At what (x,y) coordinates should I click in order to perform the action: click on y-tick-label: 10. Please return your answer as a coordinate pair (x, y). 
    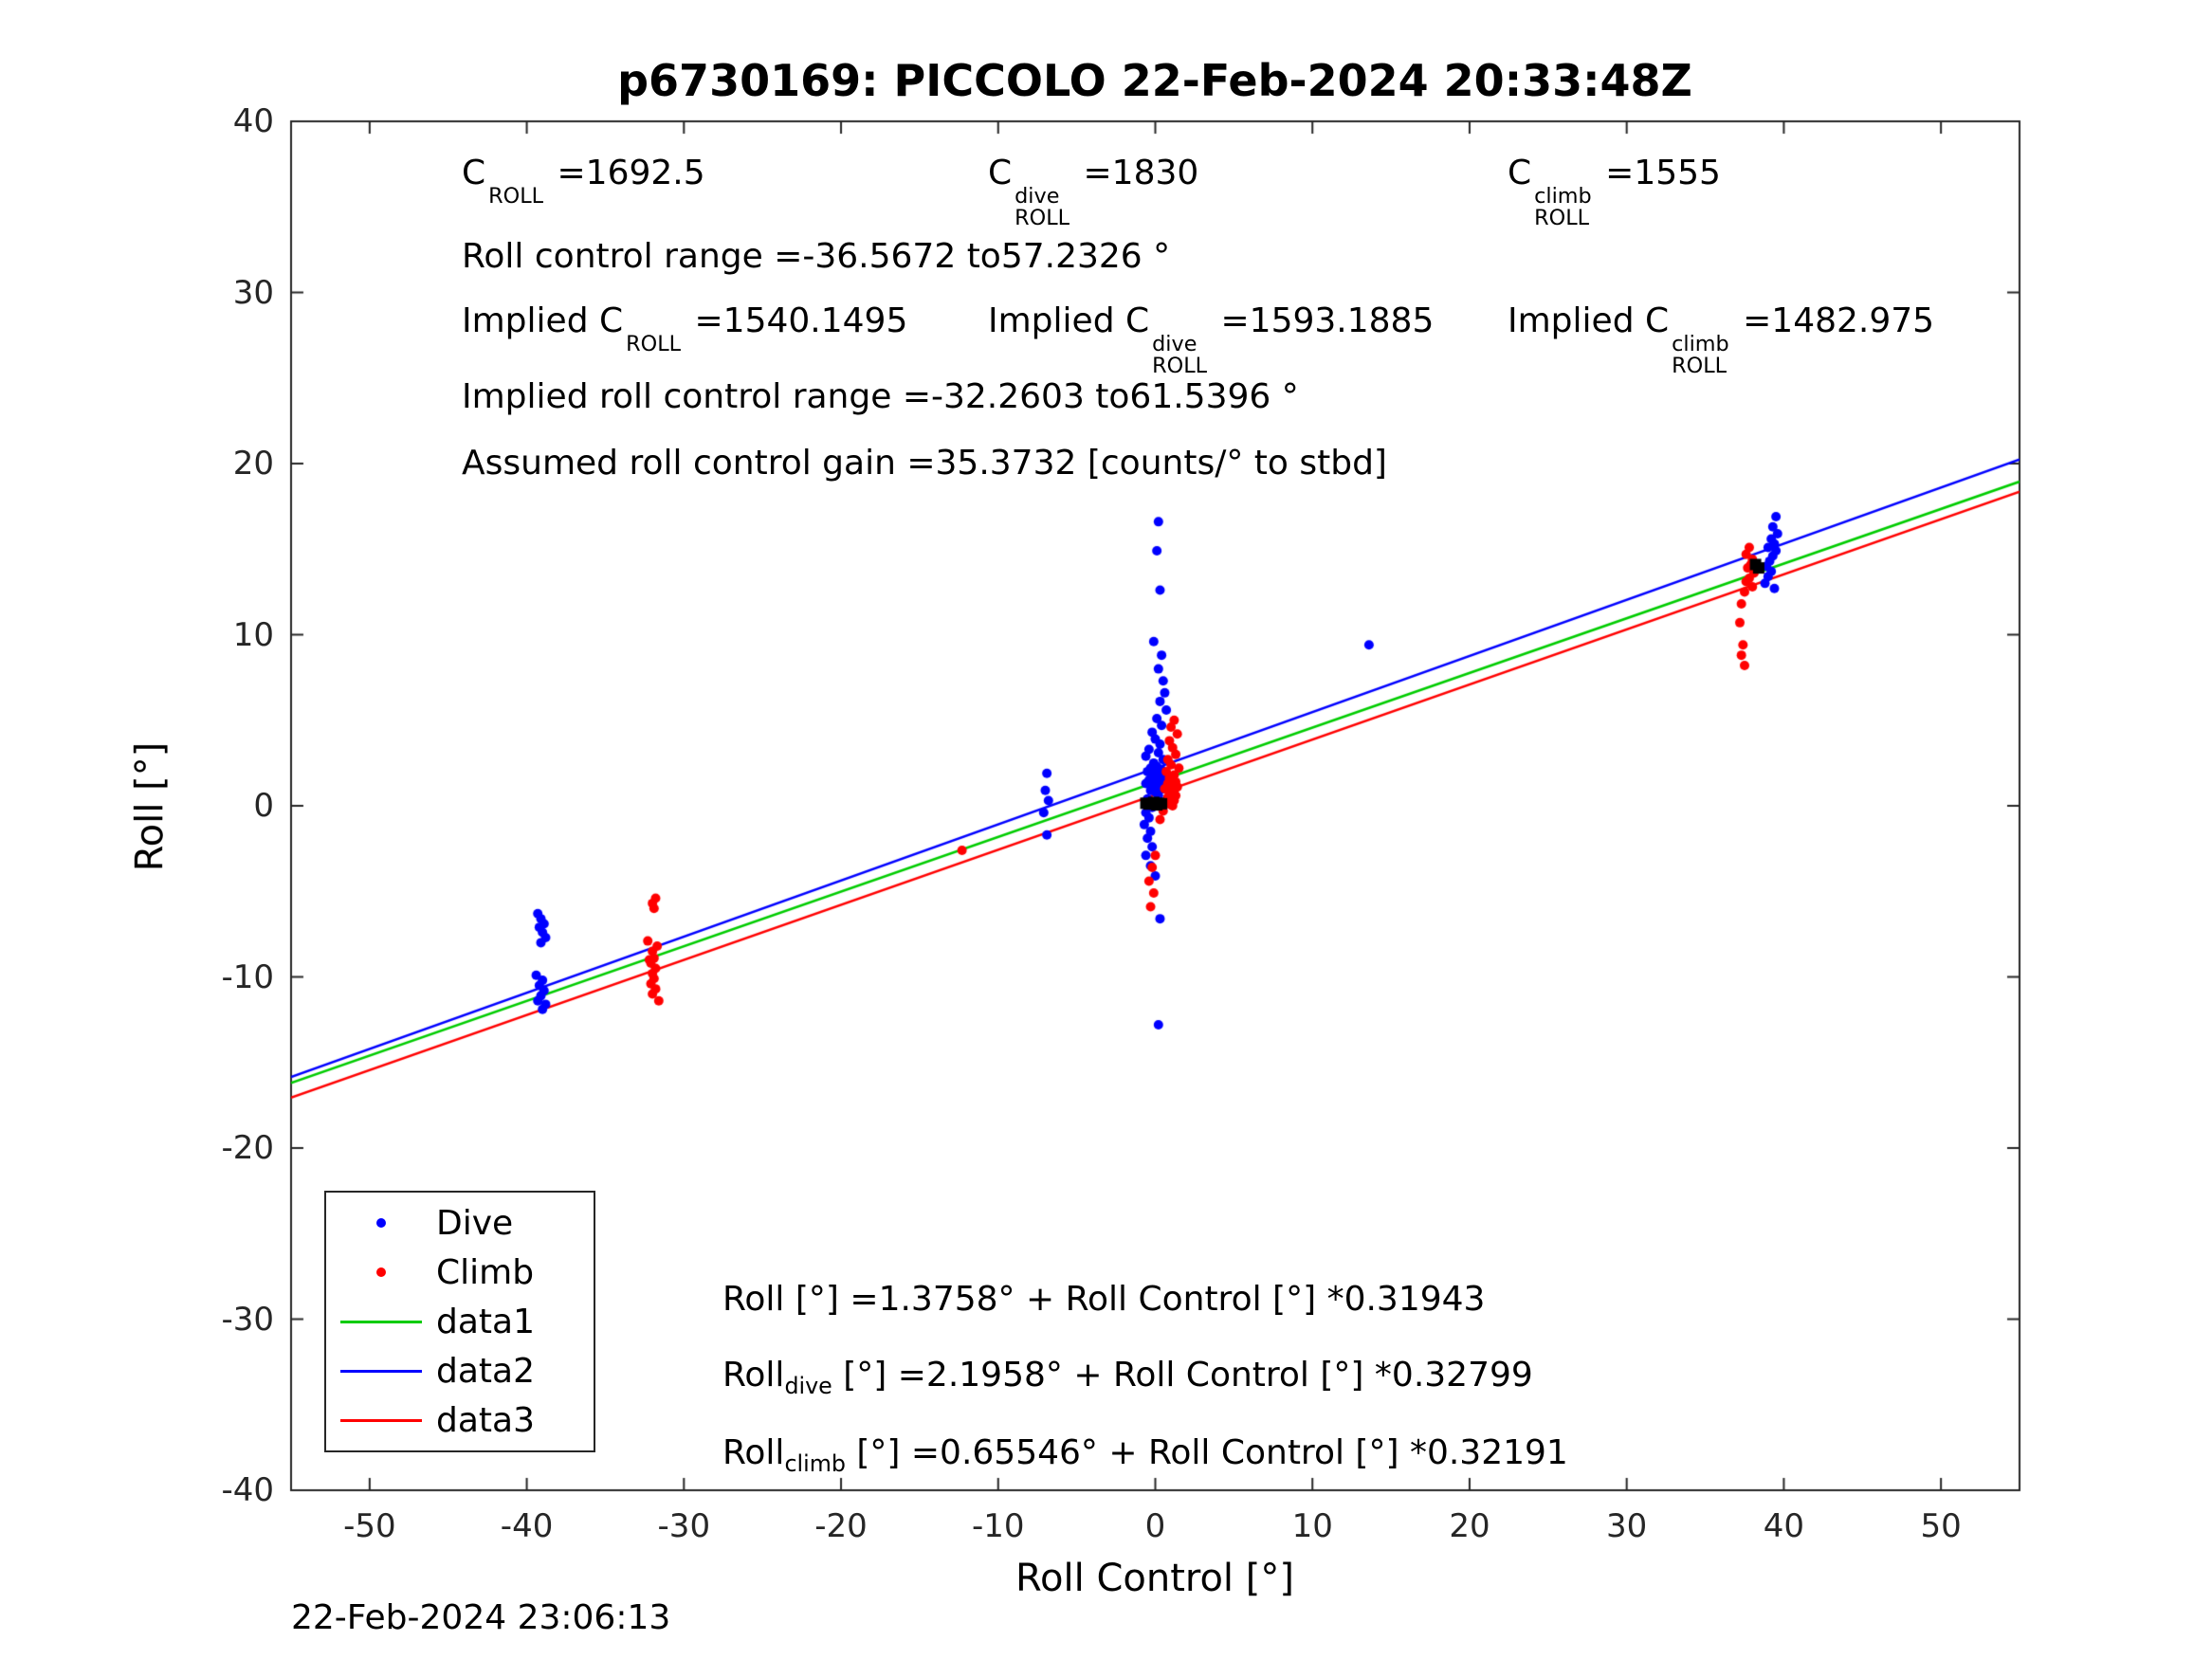
    Looking at the image, I should click on (253, 634).